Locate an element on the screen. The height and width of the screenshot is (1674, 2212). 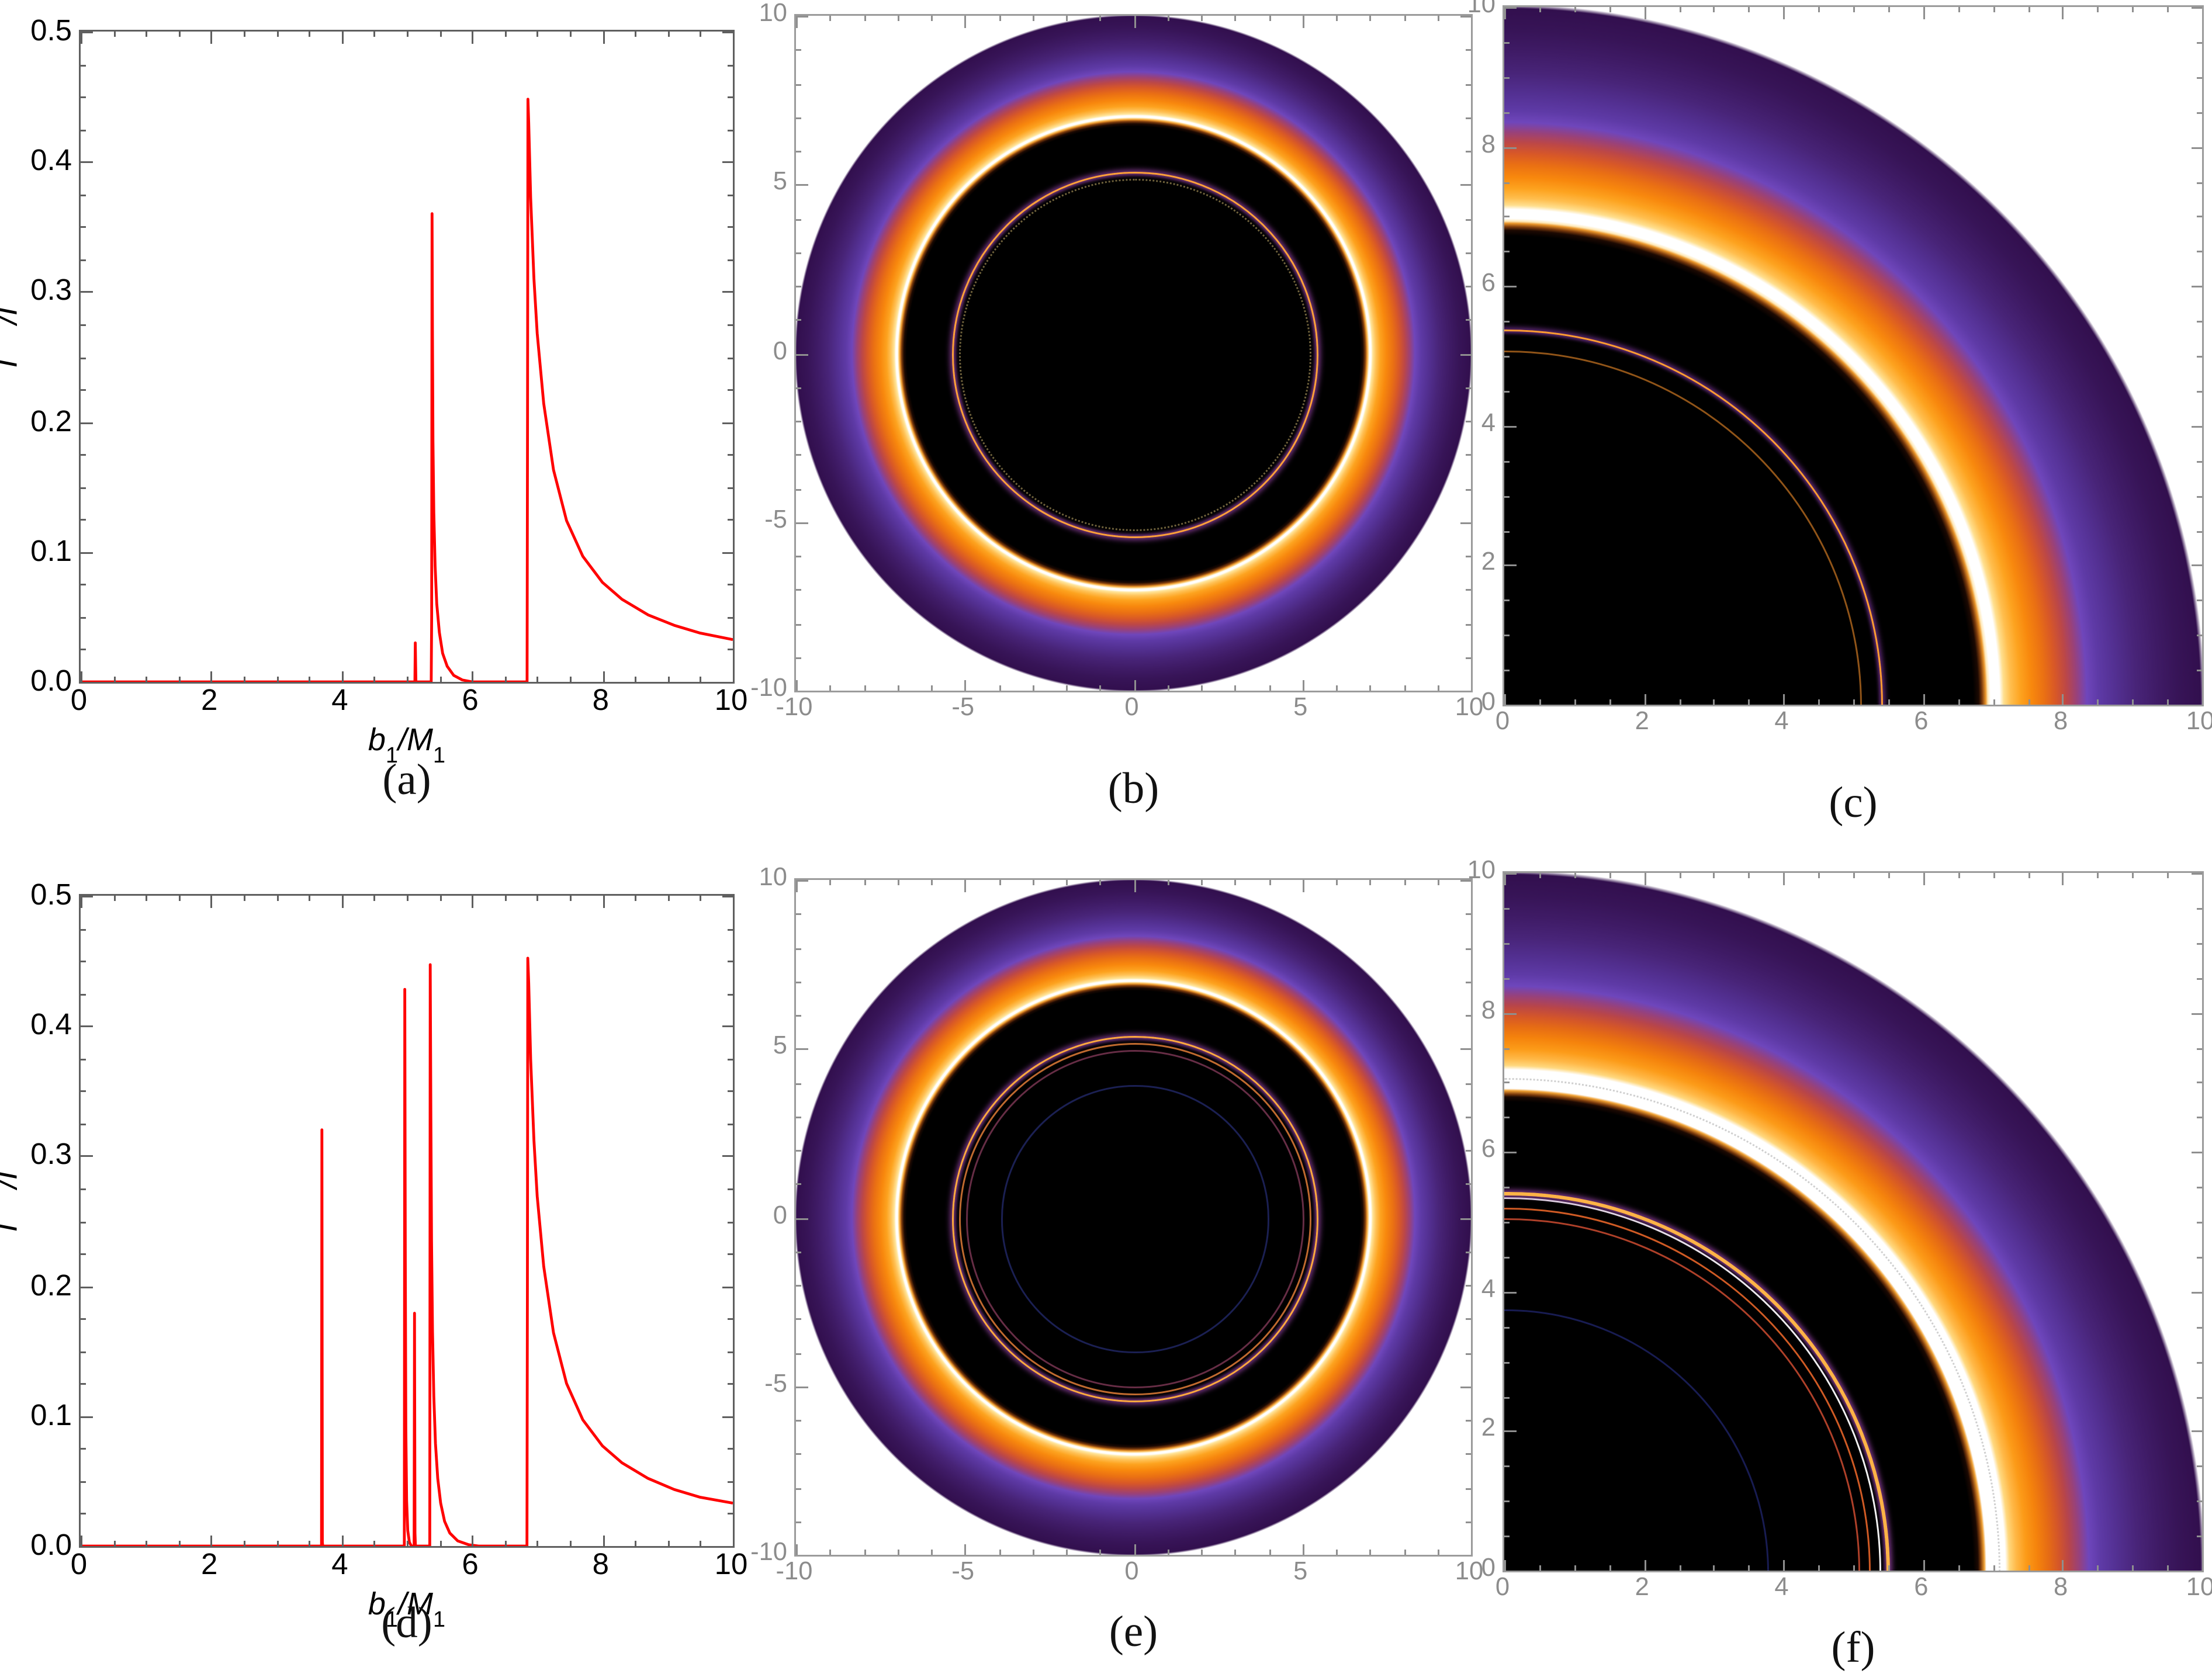
x-tick-label: -10 is located at coordinates (794, 1572).